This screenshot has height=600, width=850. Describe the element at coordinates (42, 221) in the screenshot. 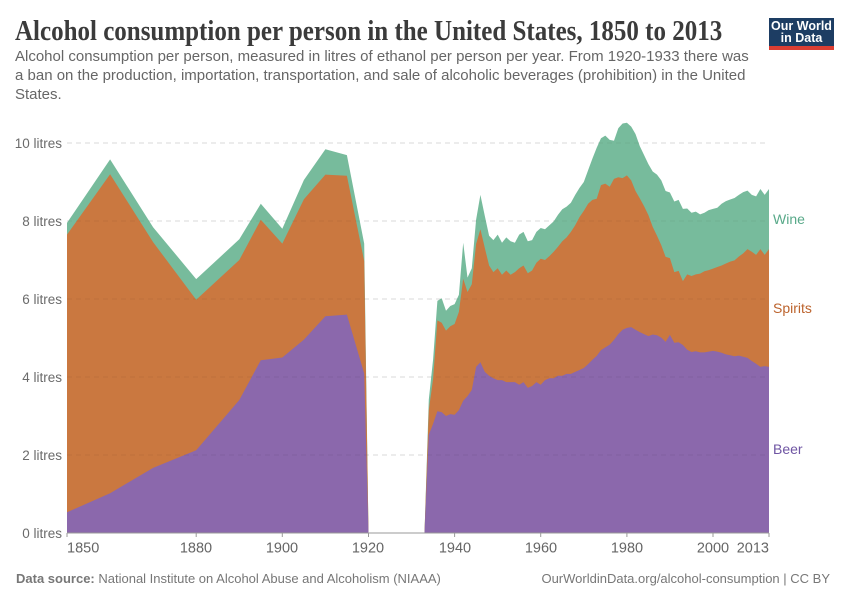

I see `svg-text: 8 litres` at that location.